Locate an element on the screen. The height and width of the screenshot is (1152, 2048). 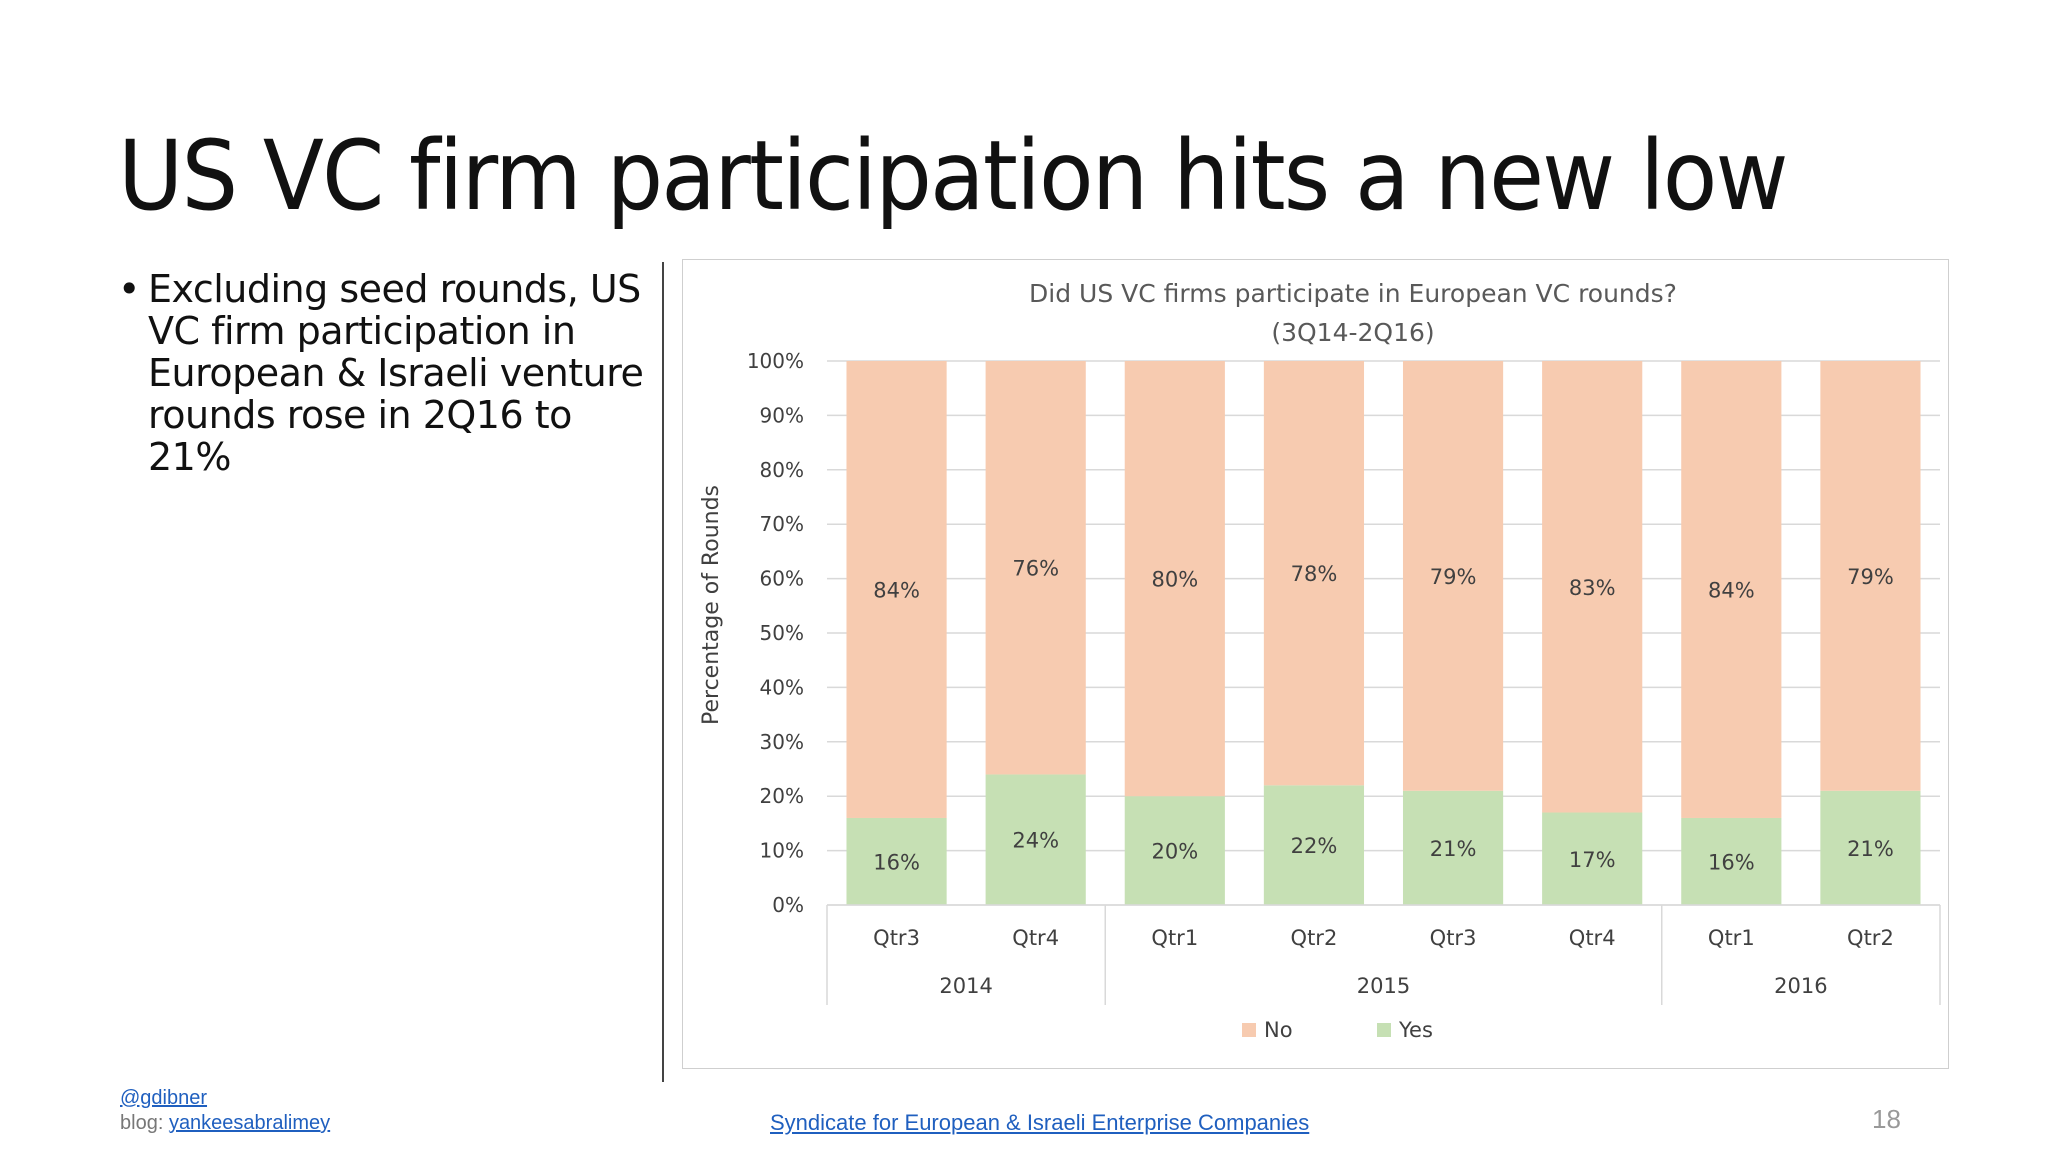
blog-line: blog: yankeesabralimey is located at coordinates (225, 1123).